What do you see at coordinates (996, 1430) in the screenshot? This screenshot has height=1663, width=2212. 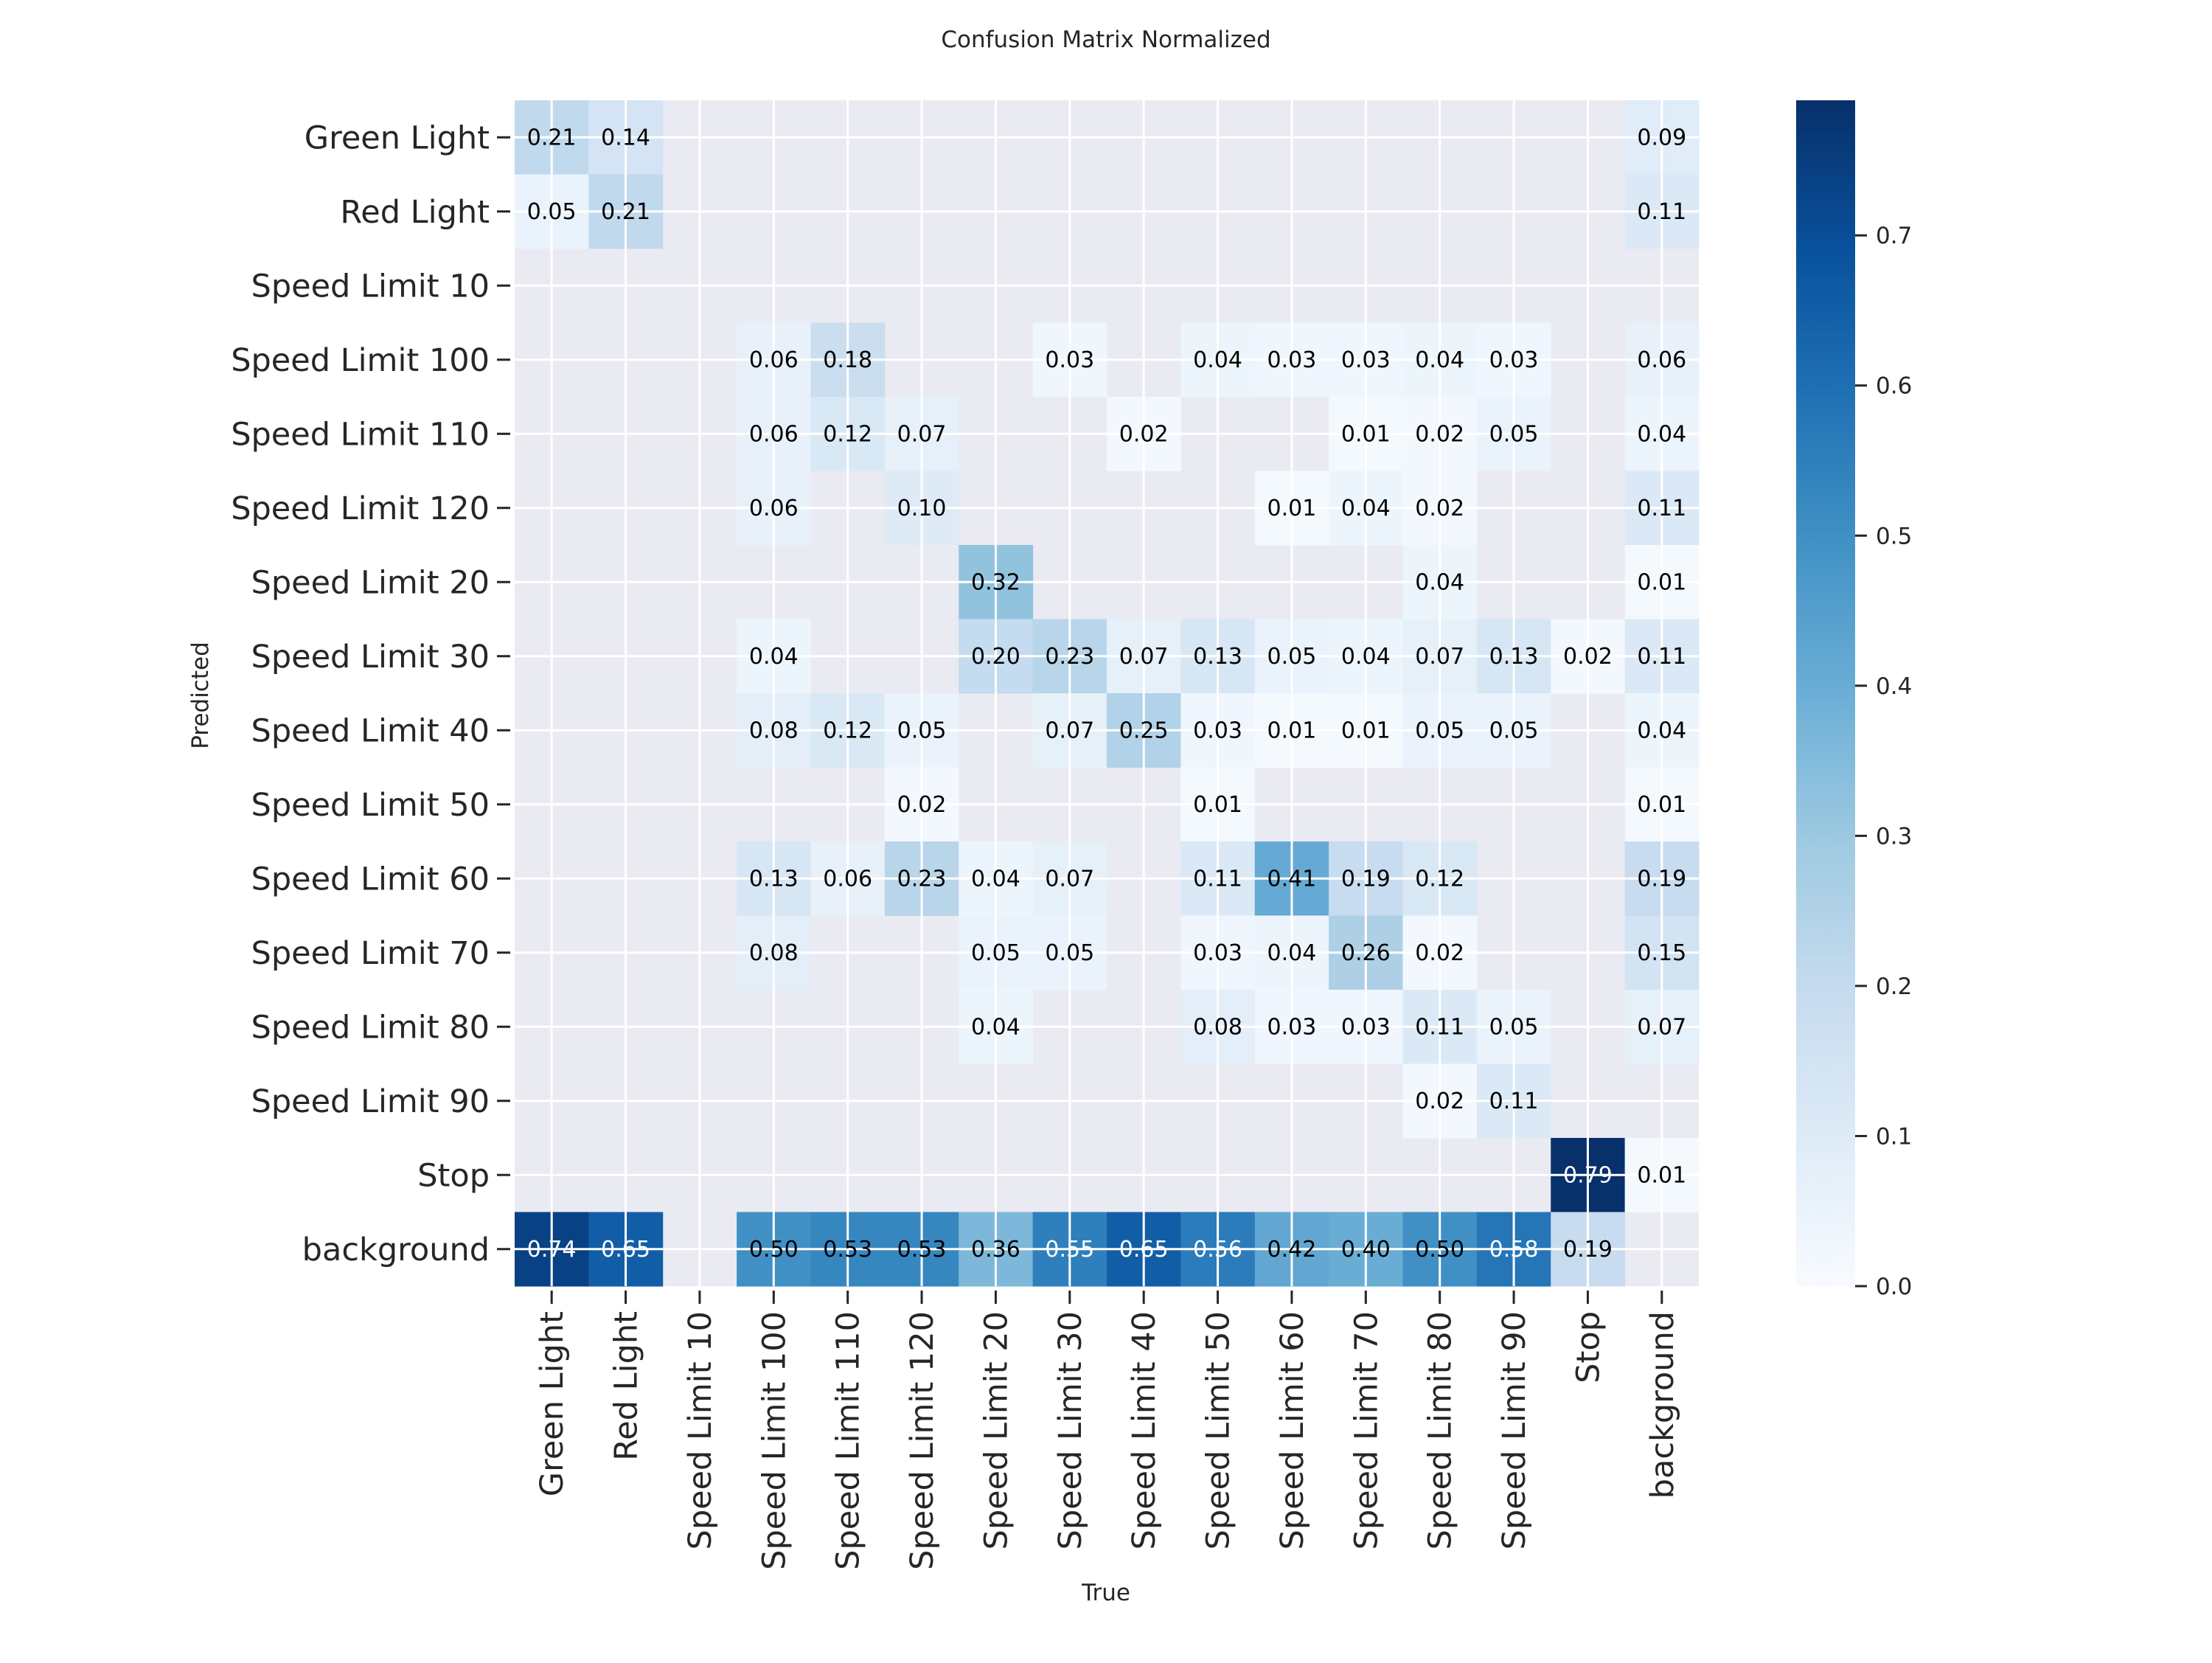 I see `x-tick-label: Speed Limit 20` at bounding box center [996, 1430].